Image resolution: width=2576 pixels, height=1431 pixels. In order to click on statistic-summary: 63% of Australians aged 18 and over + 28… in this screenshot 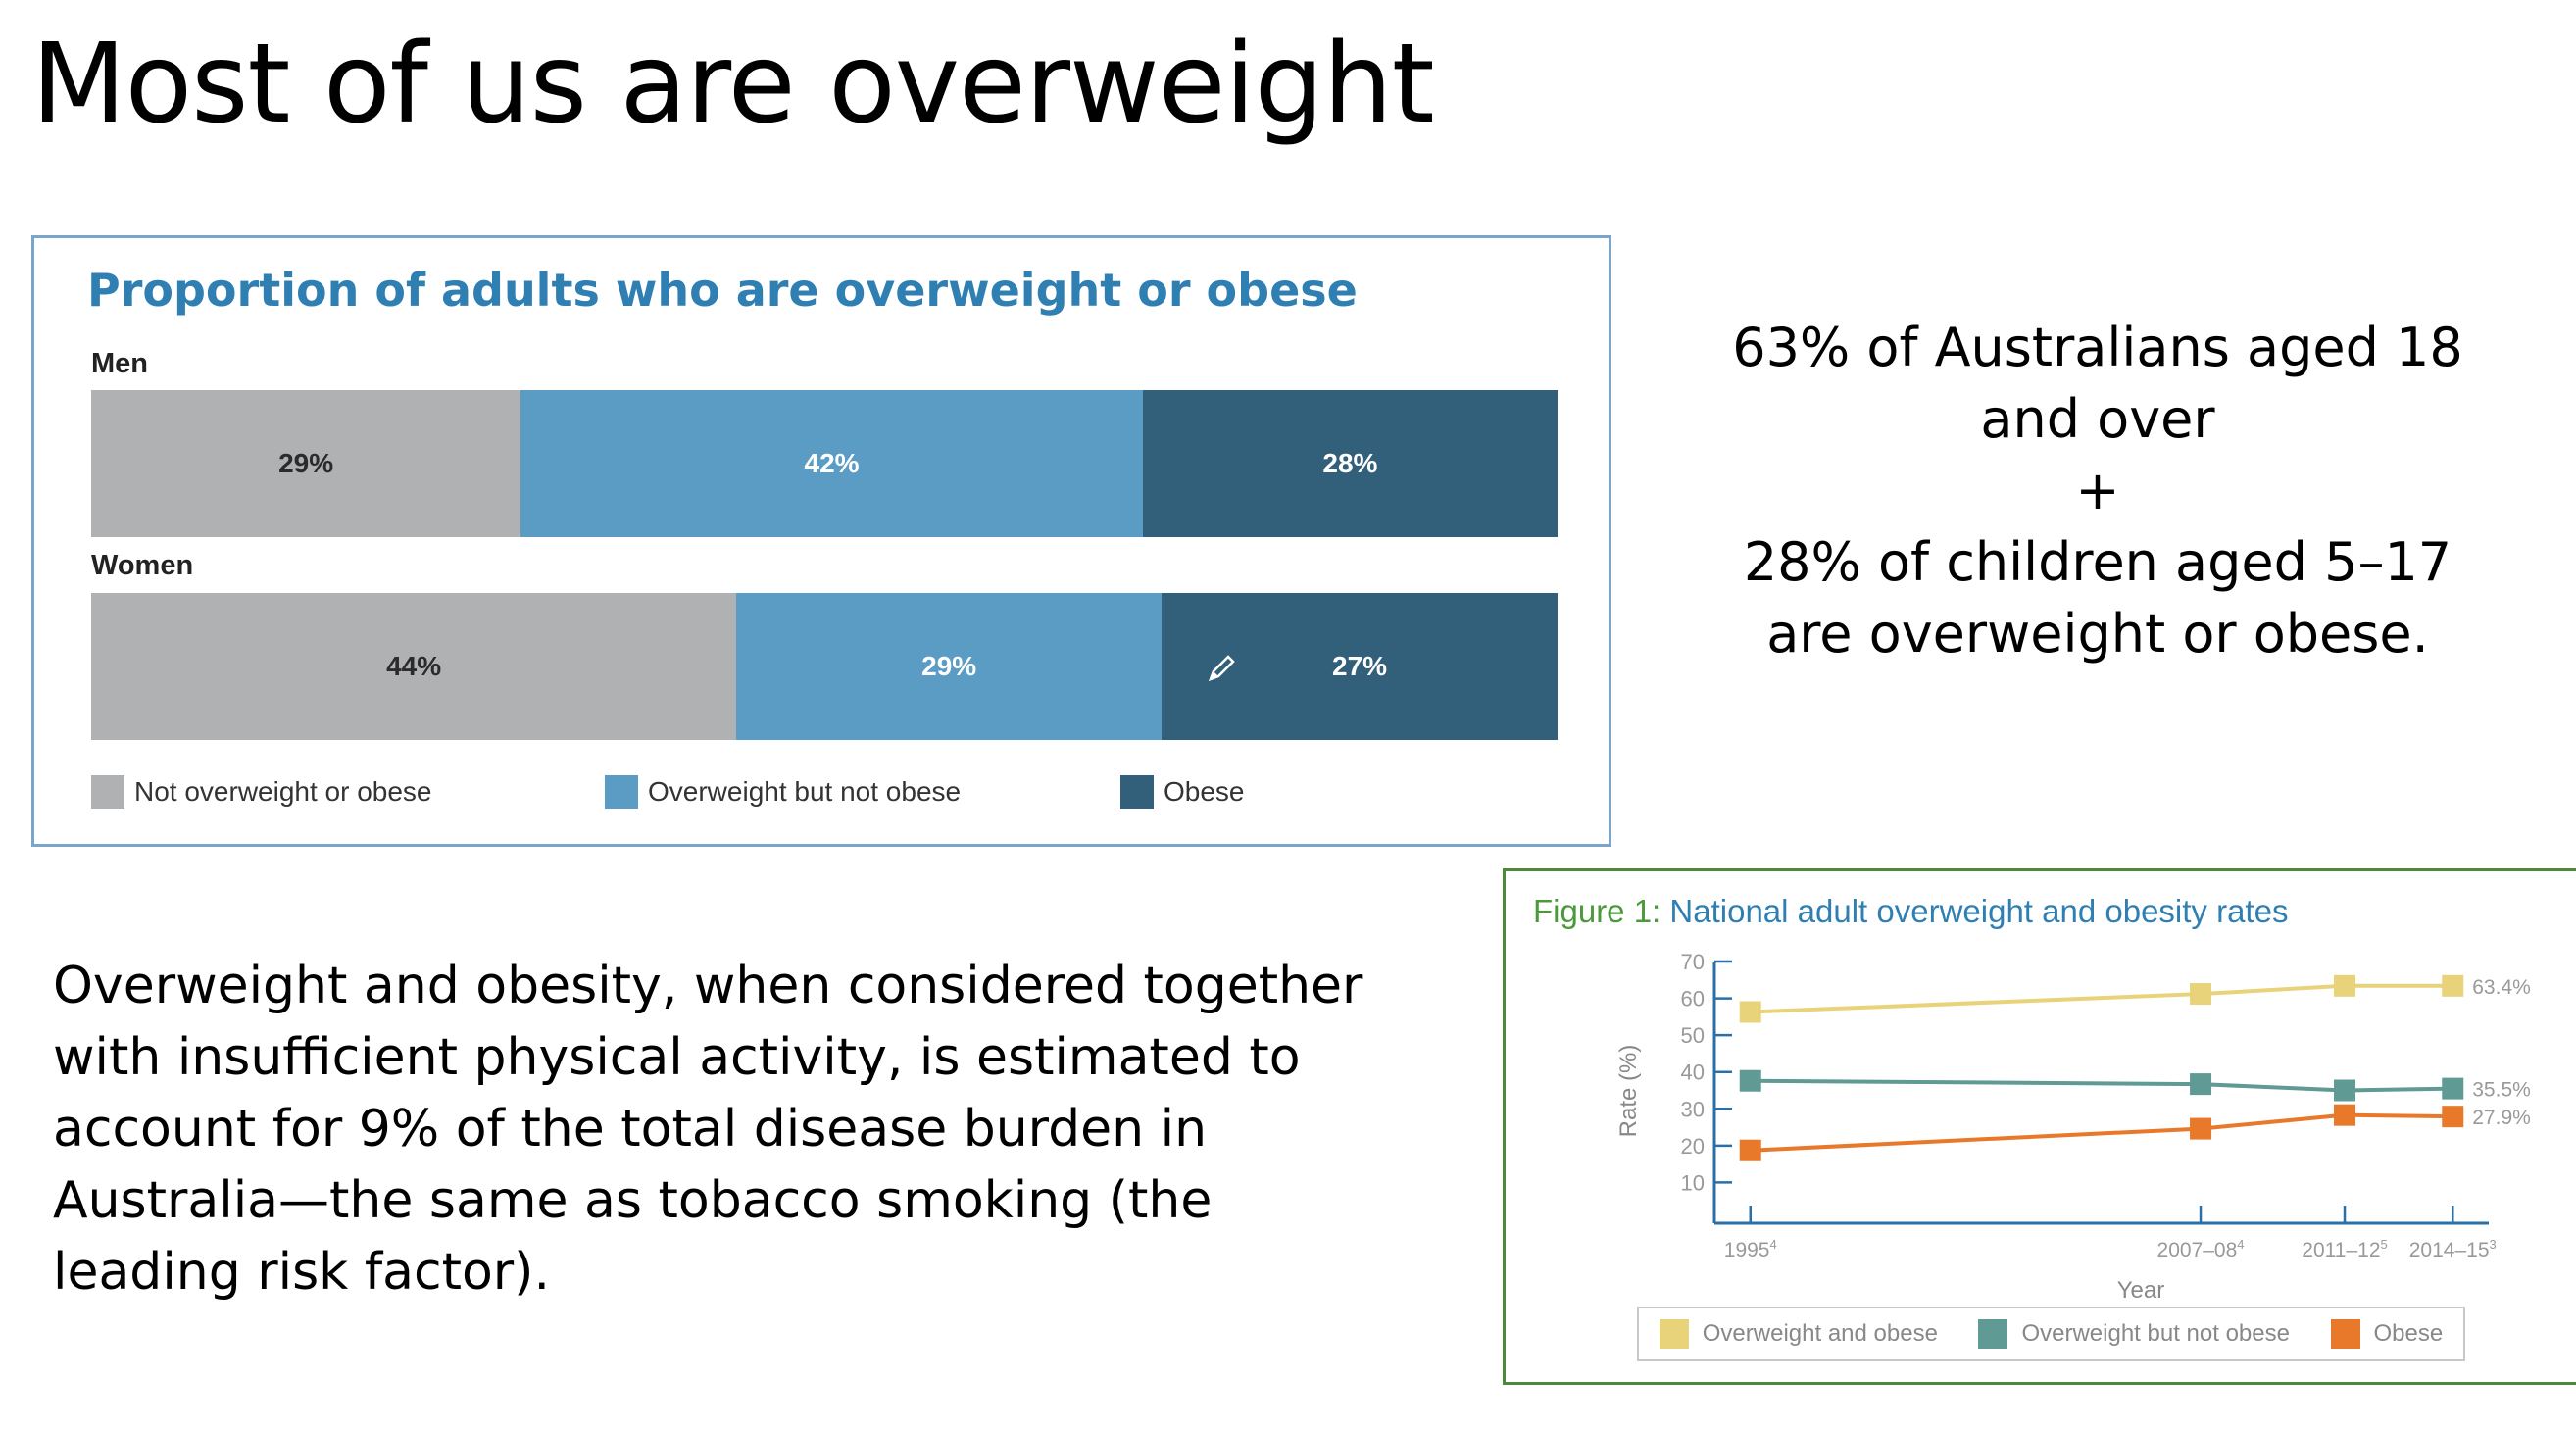, I will do `click(2098, 491)`.